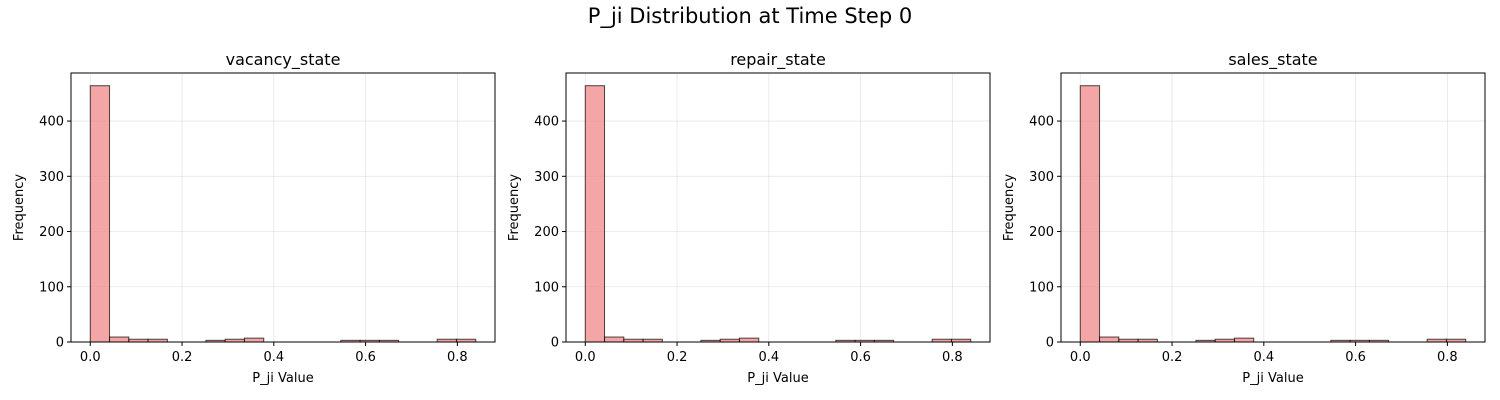 This screenshot has width=1500, height=400. I want to click on panel-title: sales_state, so click(1272, 60).